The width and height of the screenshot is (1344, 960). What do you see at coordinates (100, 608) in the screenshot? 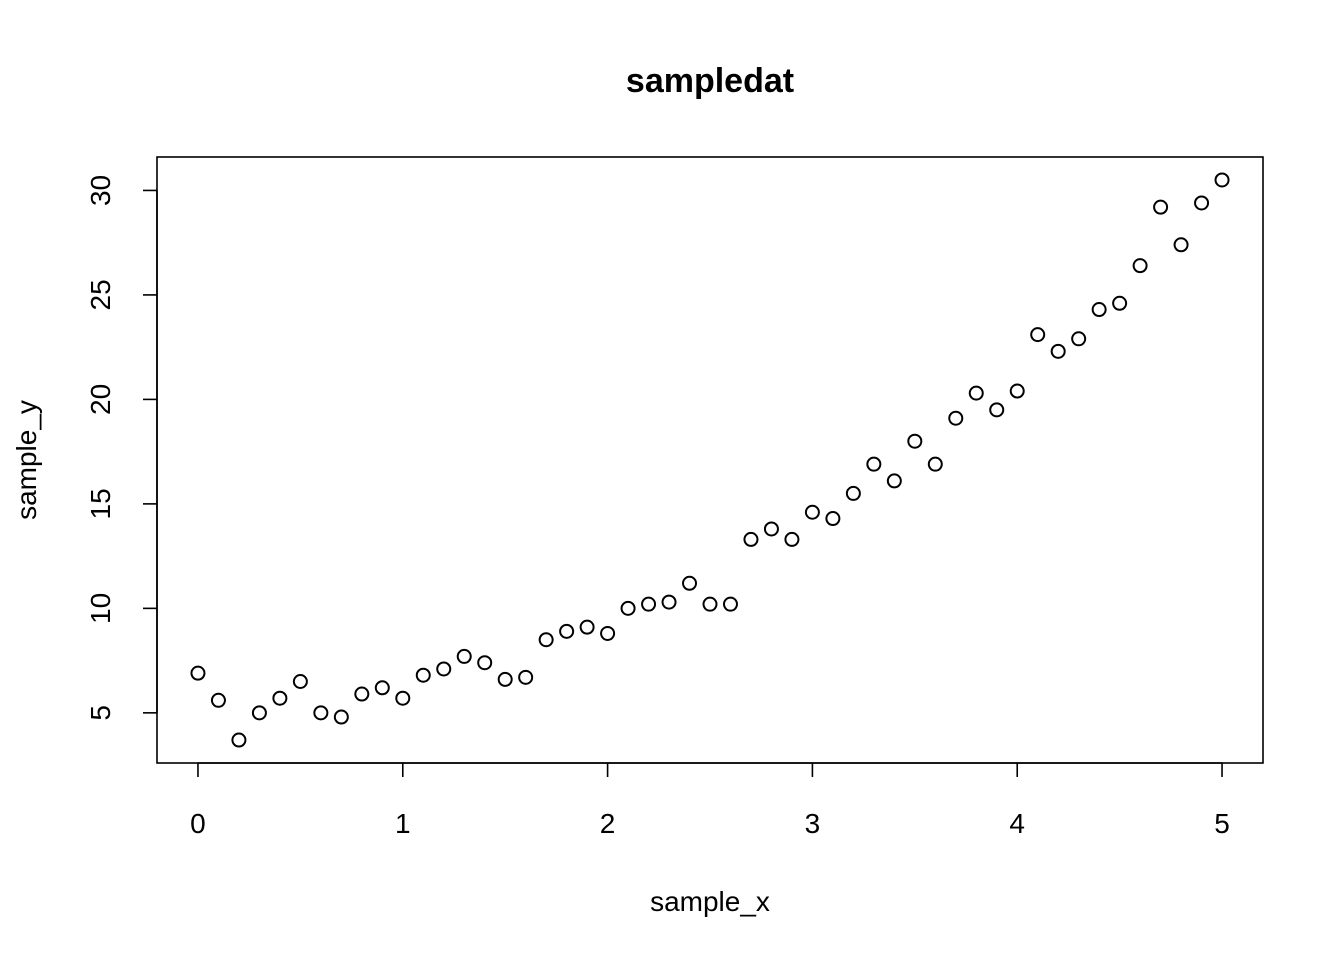
I see `y-tick-label: 10` at bounding box center [100, 608].